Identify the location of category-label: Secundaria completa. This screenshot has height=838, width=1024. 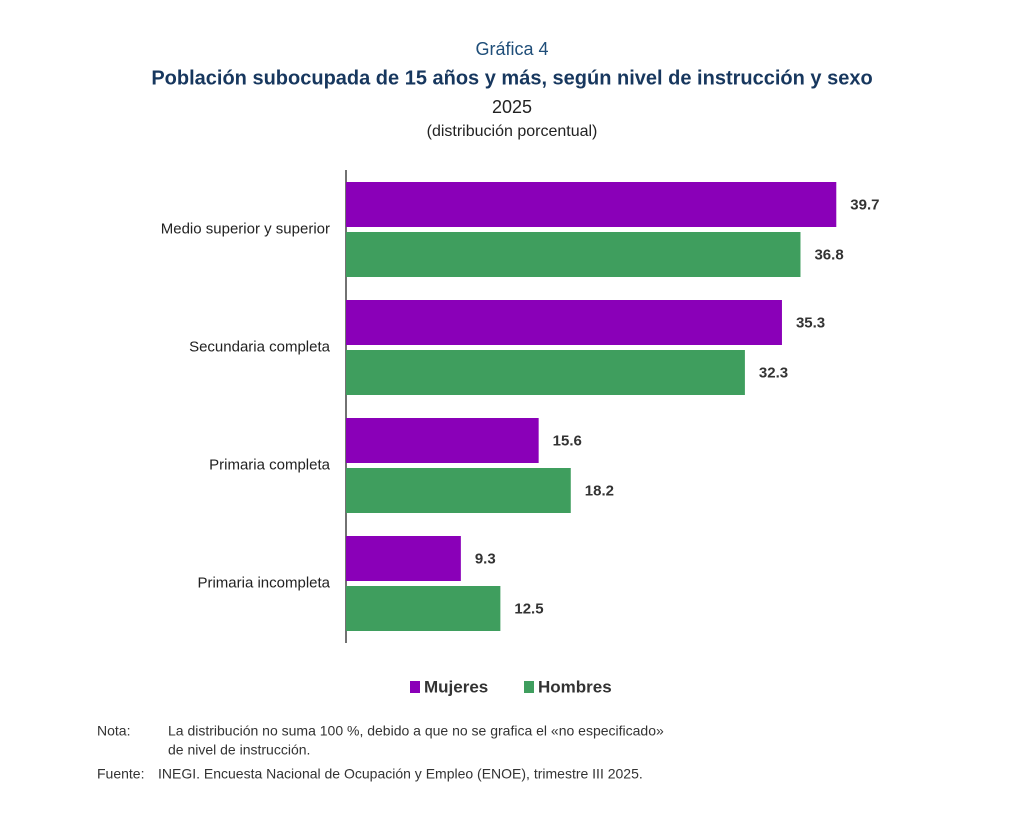
(260, 346).